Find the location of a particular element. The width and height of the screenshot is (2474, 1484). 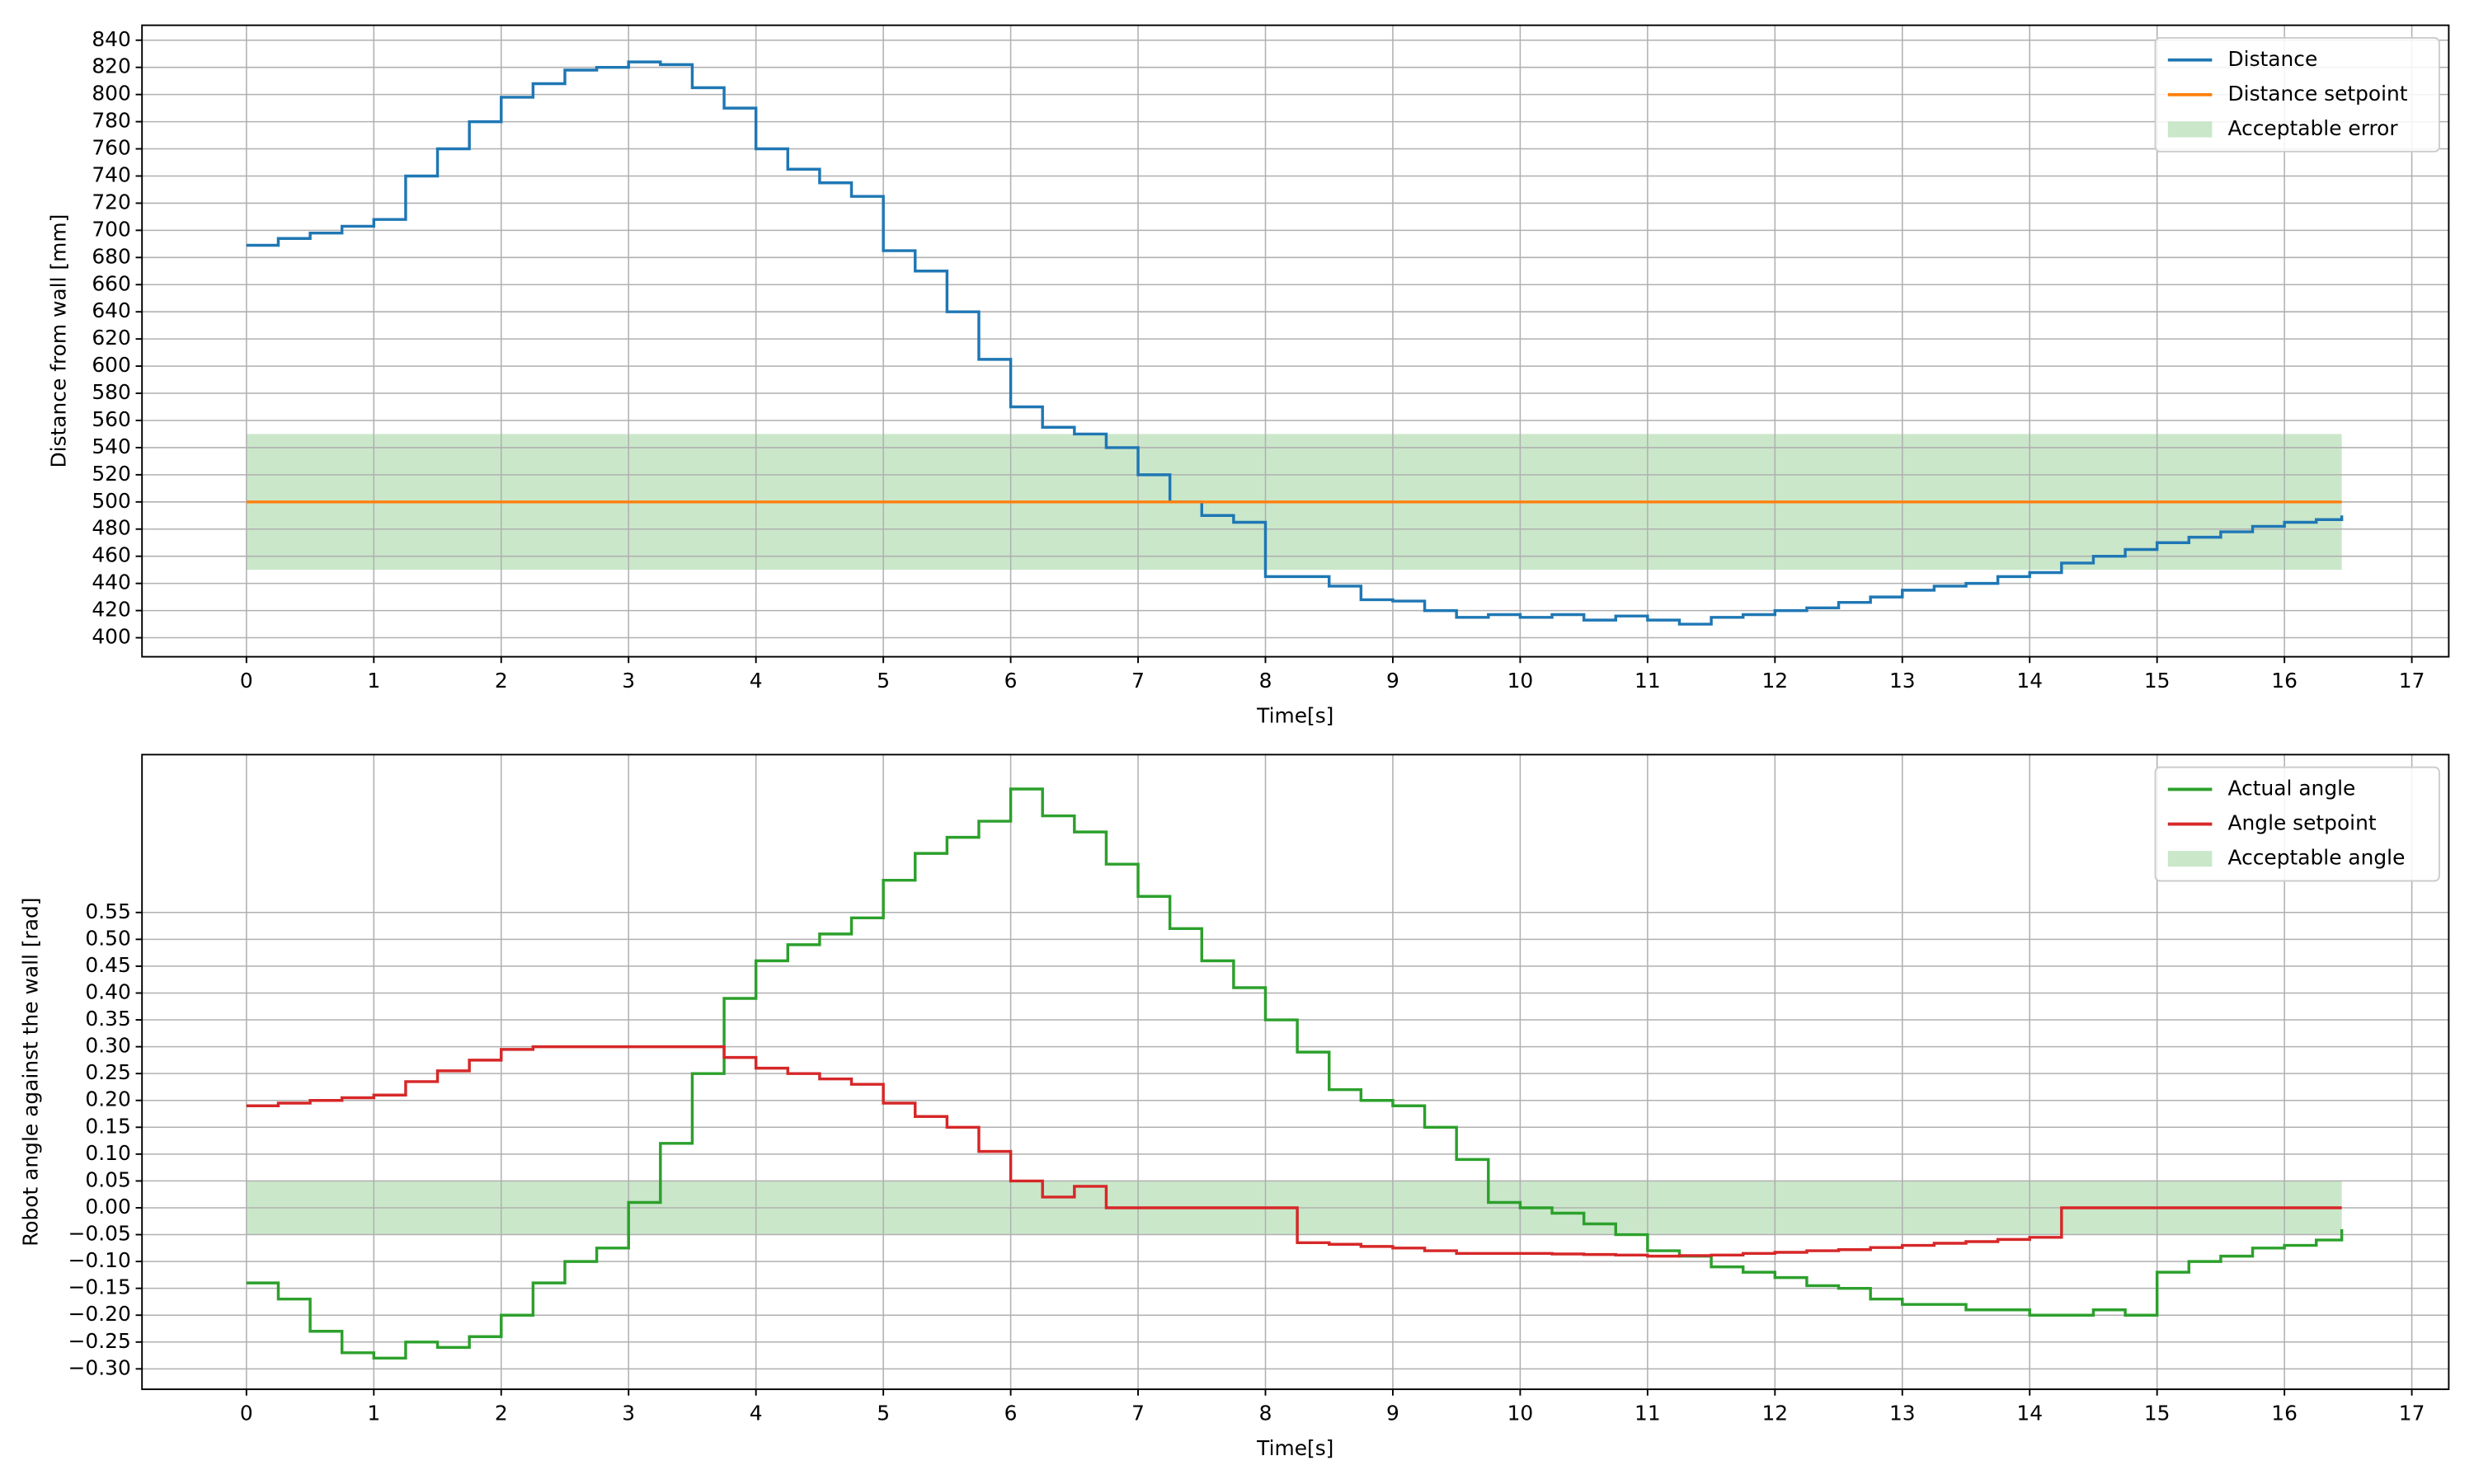

y-tick-label: 720 is located at coordinates (111, 202).